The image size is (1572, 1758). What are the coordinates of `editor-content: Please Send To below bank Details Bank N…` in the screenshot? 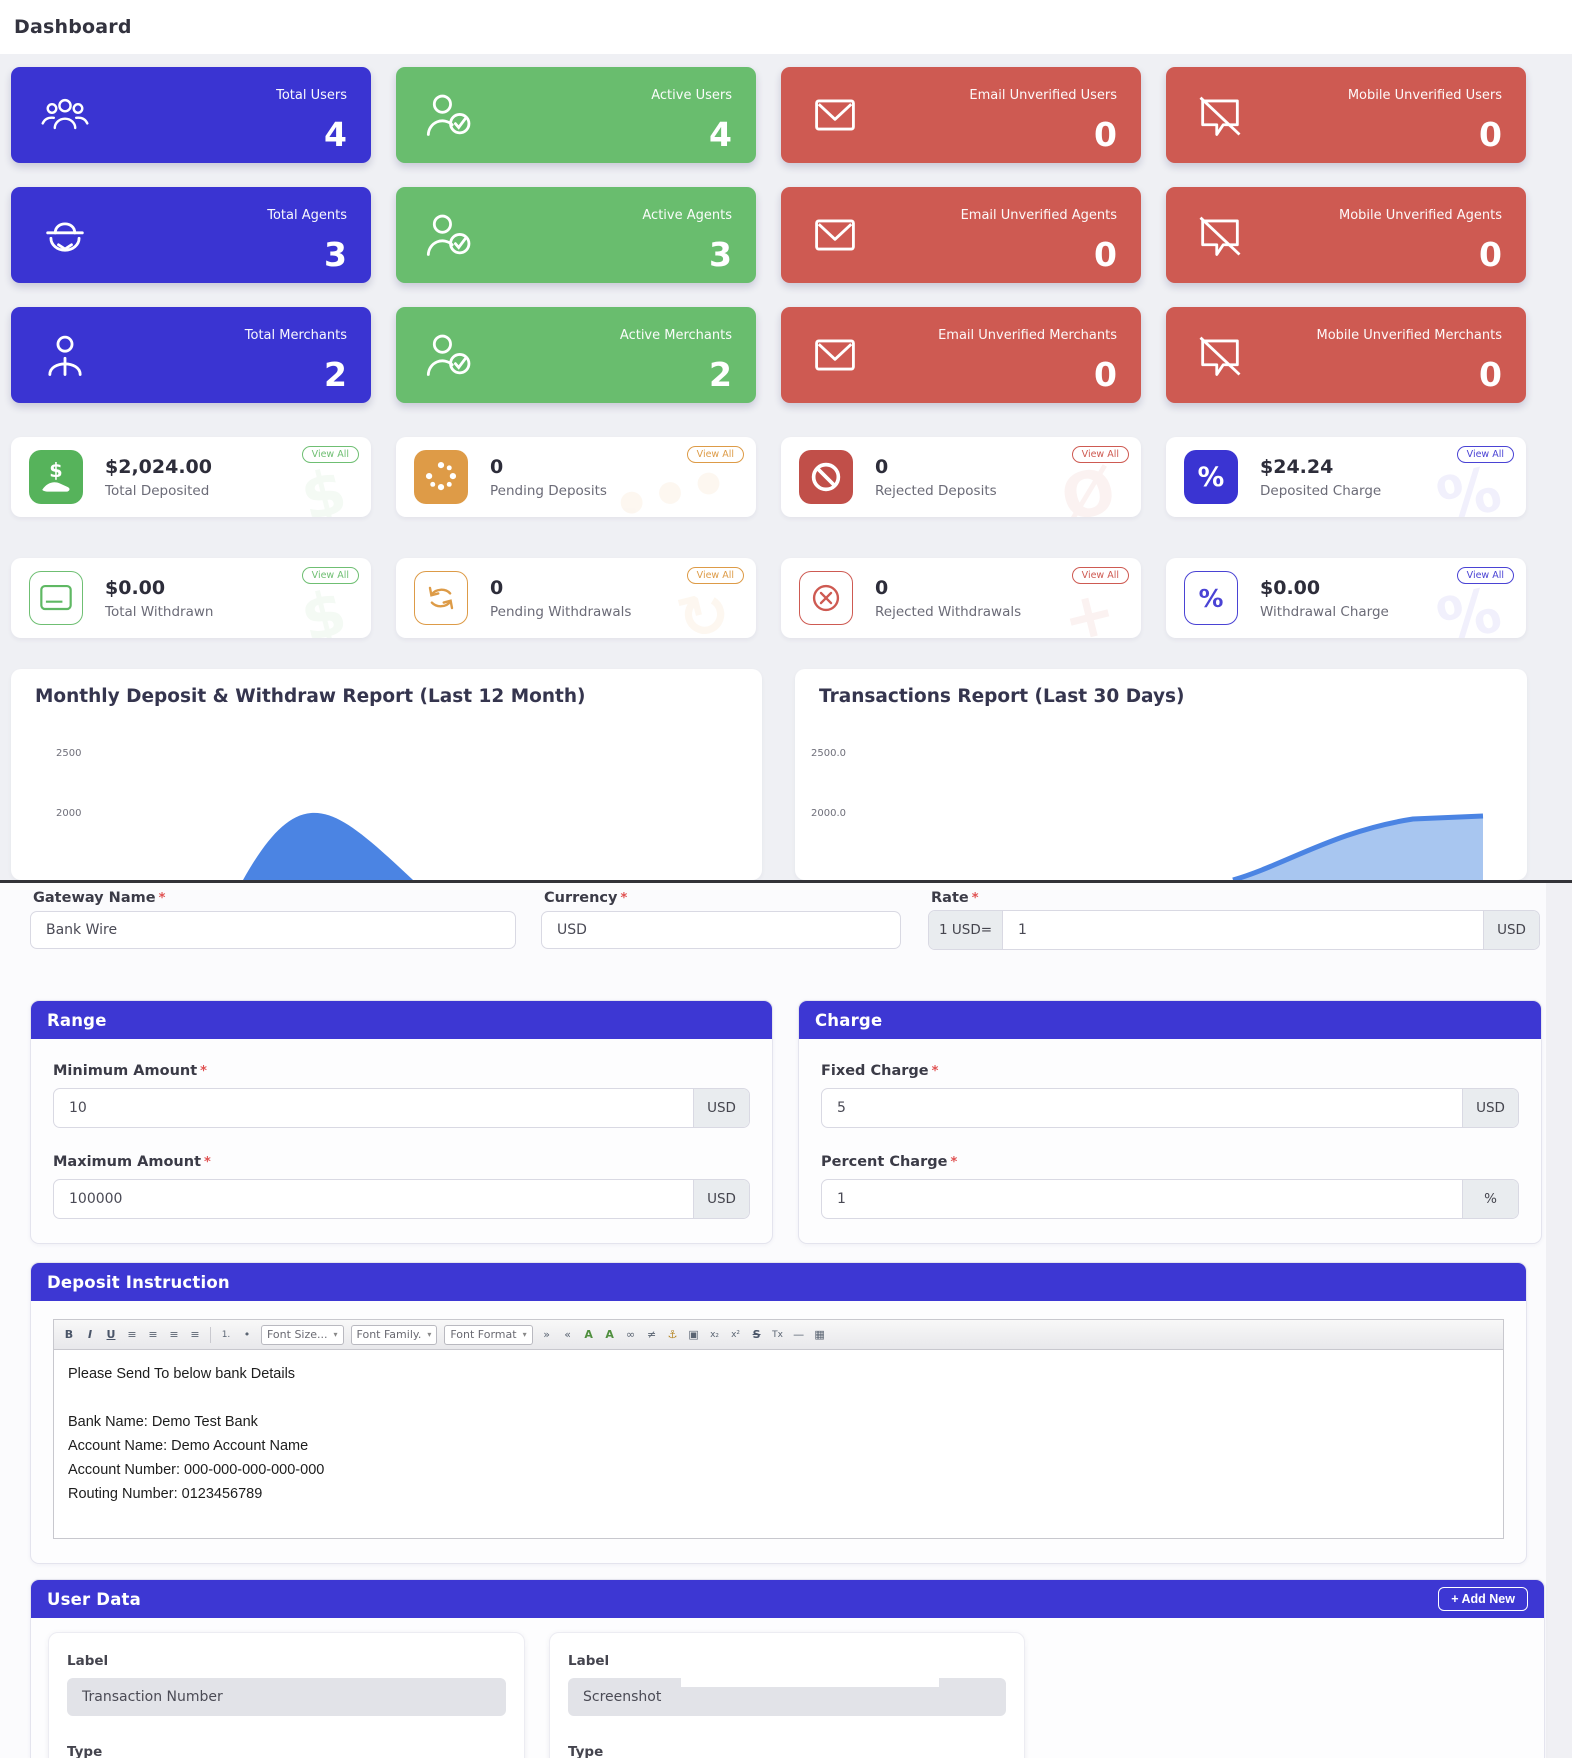 It's located at (778, 1444).